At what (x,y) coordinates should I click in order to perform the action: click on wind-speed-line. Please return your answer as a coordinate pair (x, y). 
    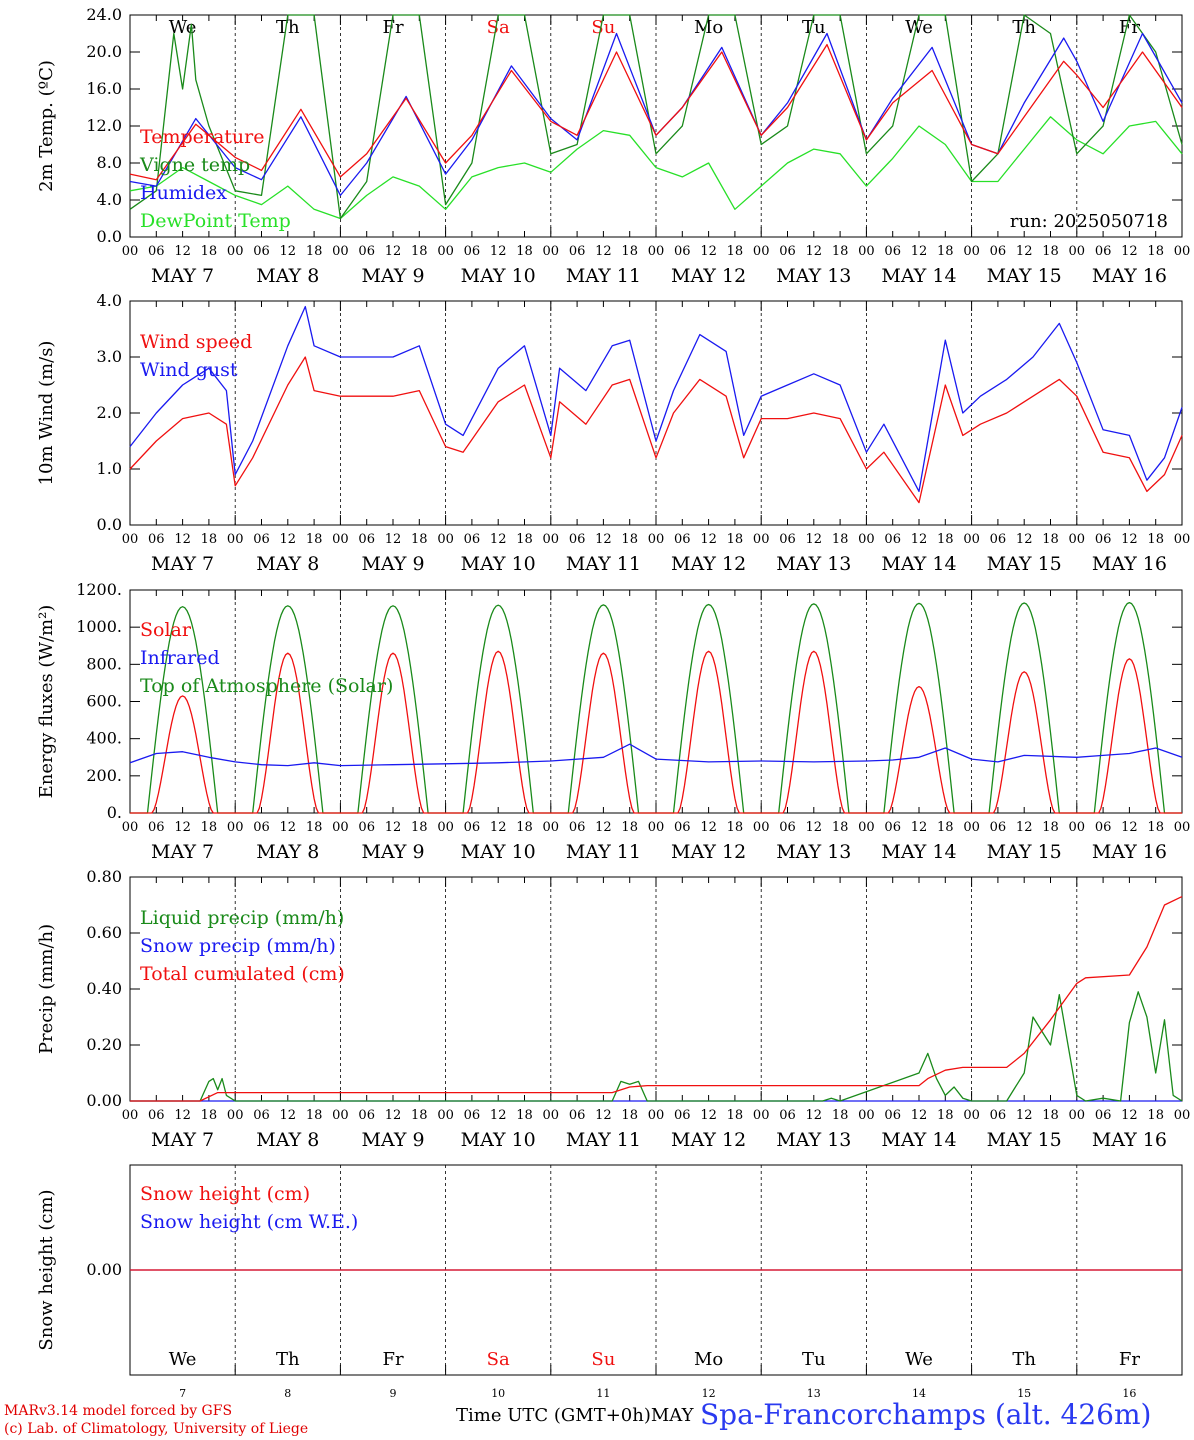
    Looking at the image, I should click on (656, 430).